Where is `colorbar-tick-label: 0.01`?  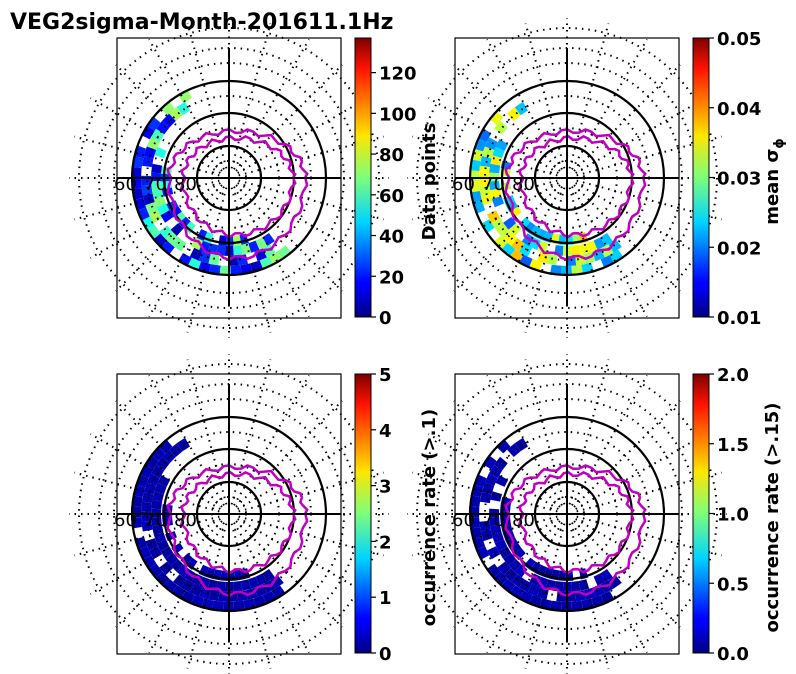 colorbar-tick-label: 0.01 is located at coordinates (739, 318).